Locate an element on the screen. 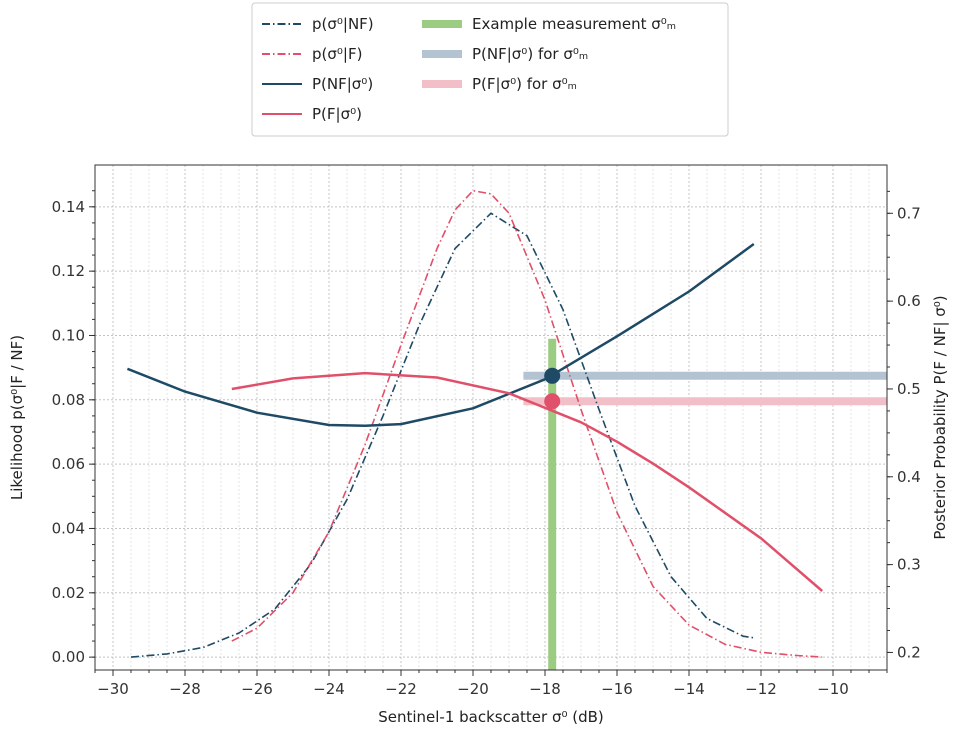 This screenshot has width=958, height=730. y-left-tick-label: 0.08 is located at coordinates (68, 400).